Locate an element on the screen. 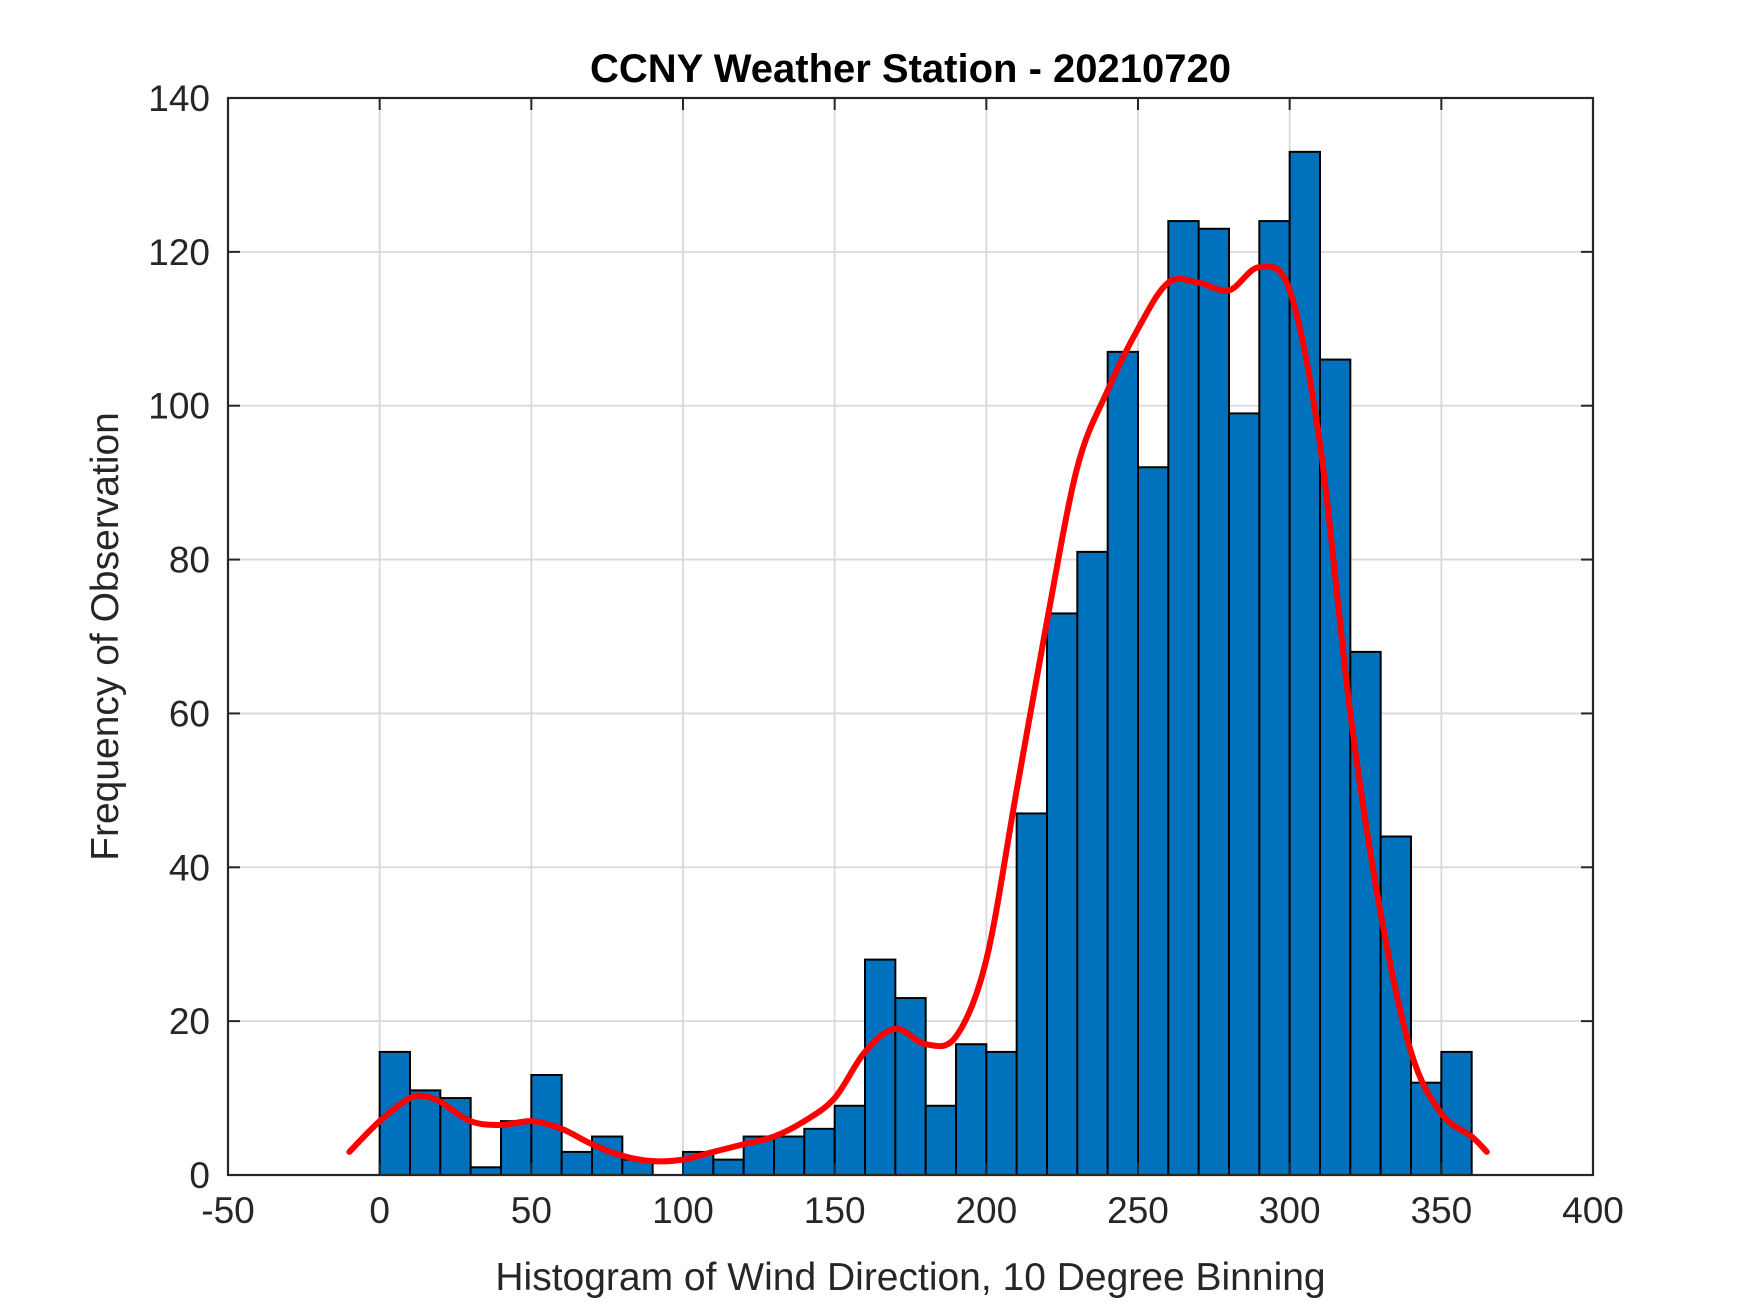 This screenshot has width=1750, height=1313. x-tick-labels: -50 0 50 100 150 200 250 300 350 400 is located at coordinates (912, 1210).